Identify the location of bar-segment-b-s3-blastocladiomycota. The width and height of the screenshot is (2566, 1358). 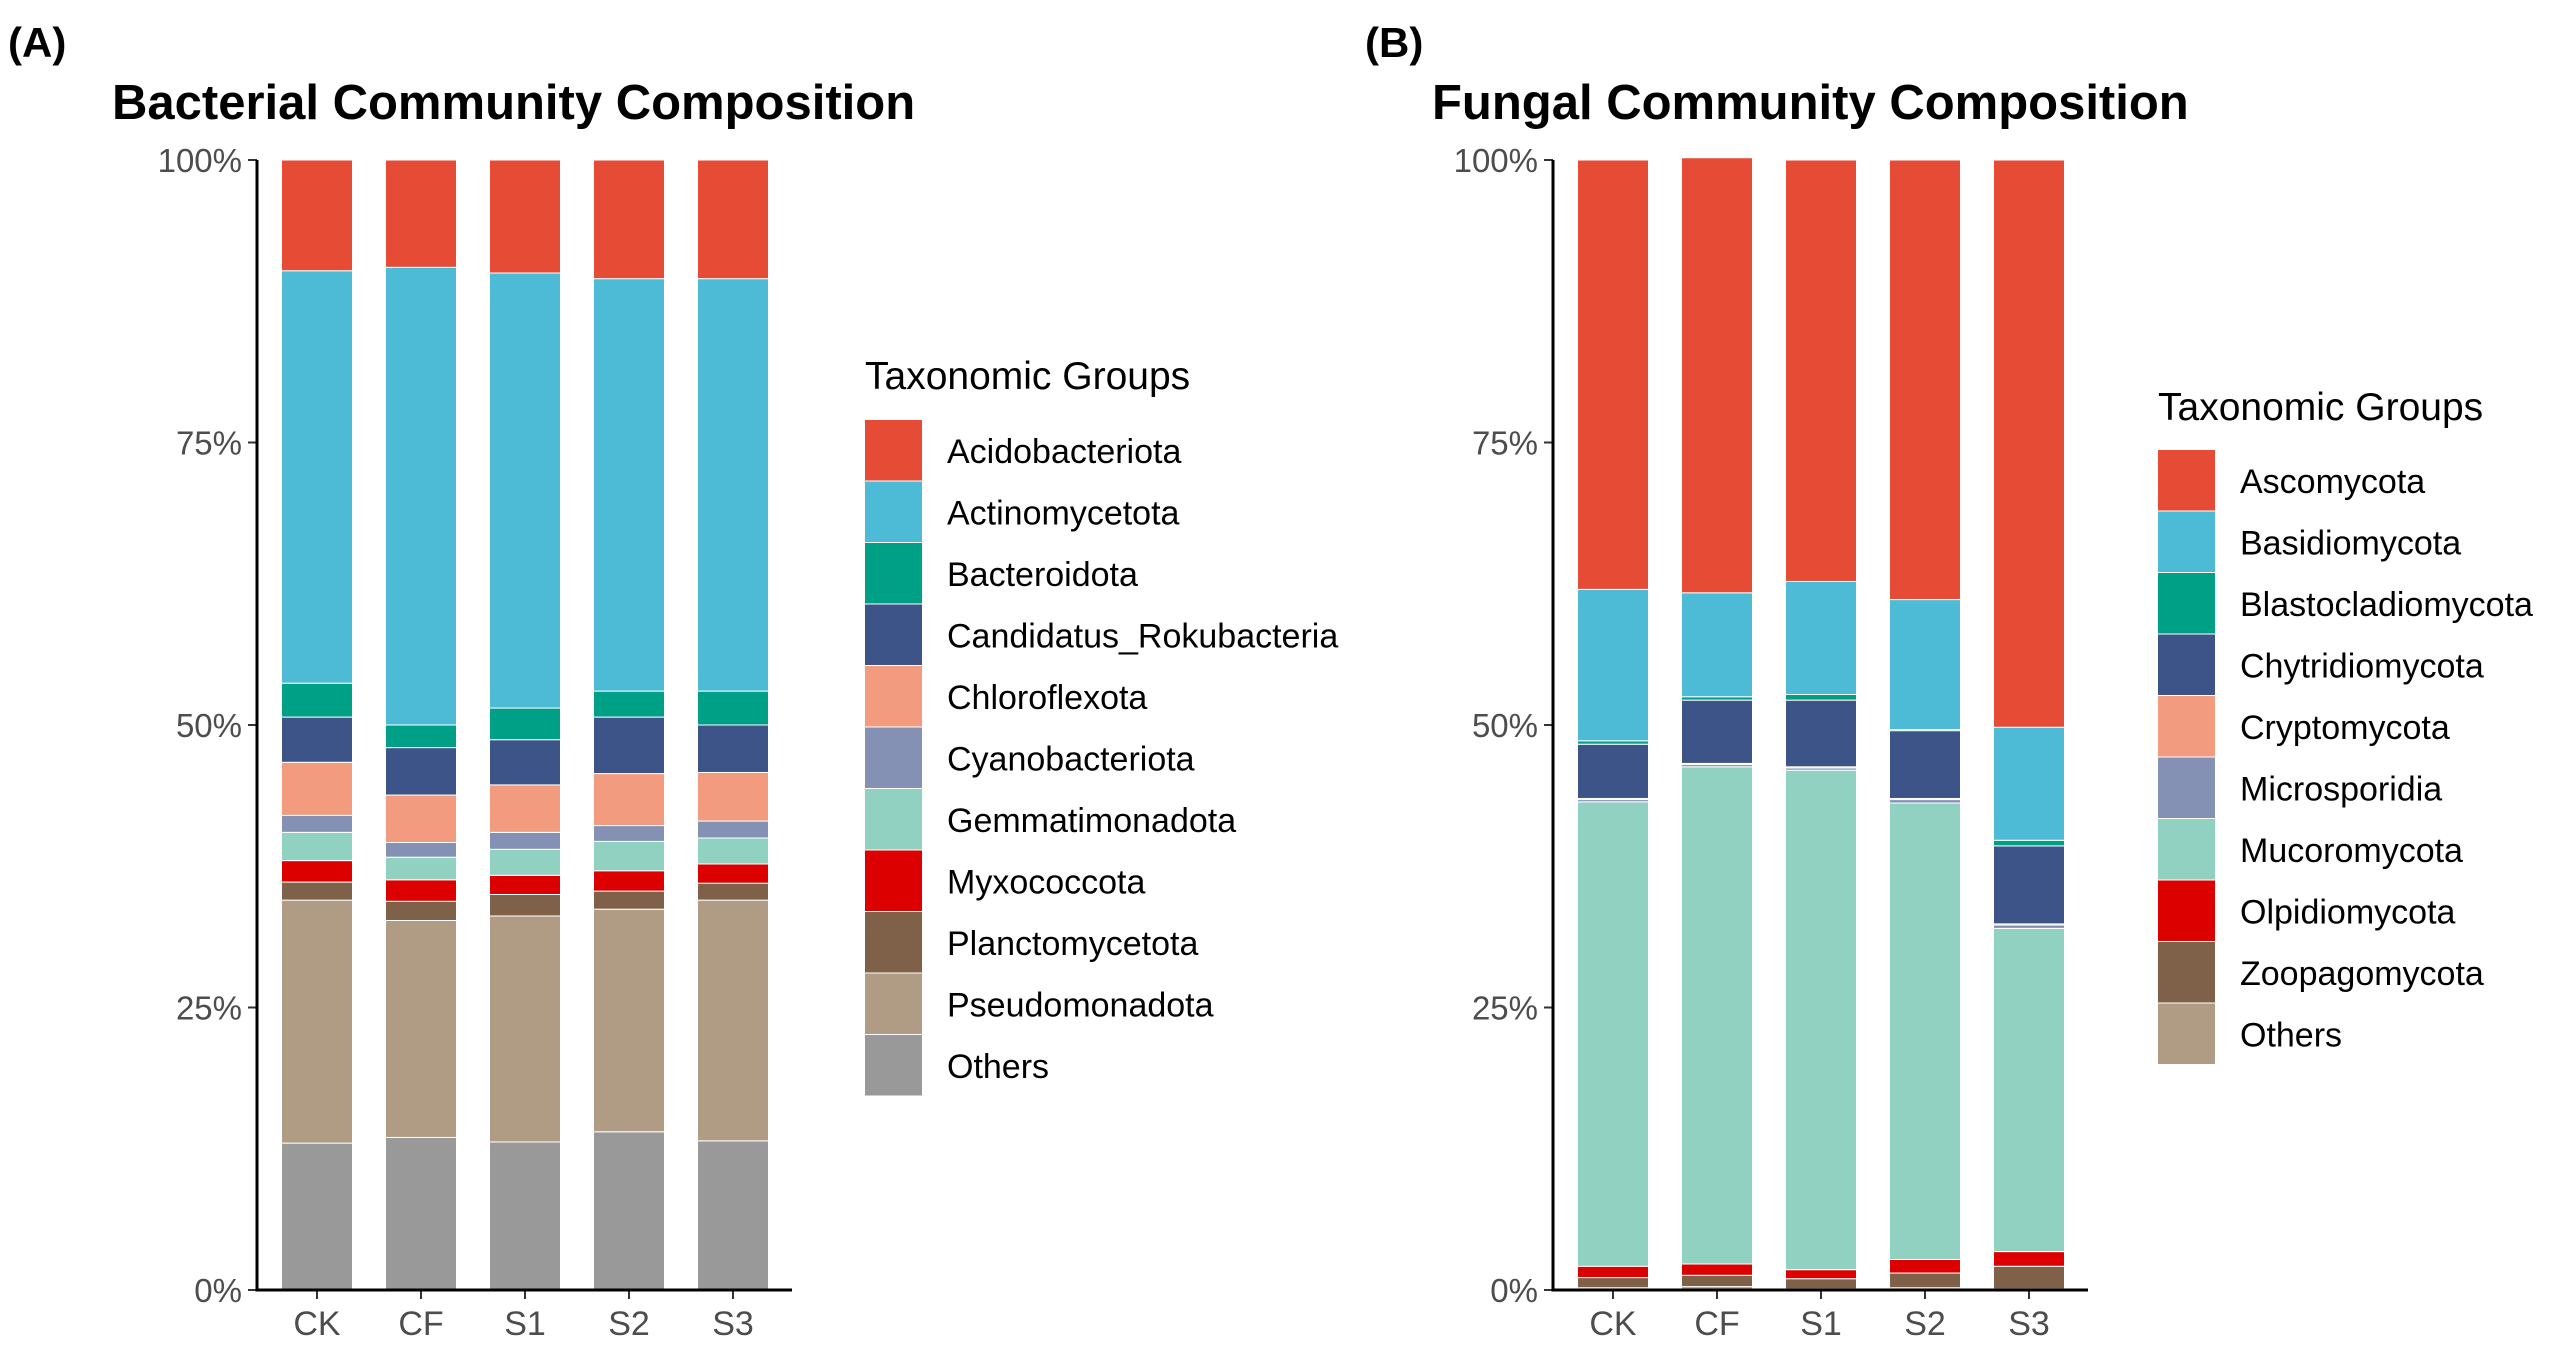
(2029, 843).